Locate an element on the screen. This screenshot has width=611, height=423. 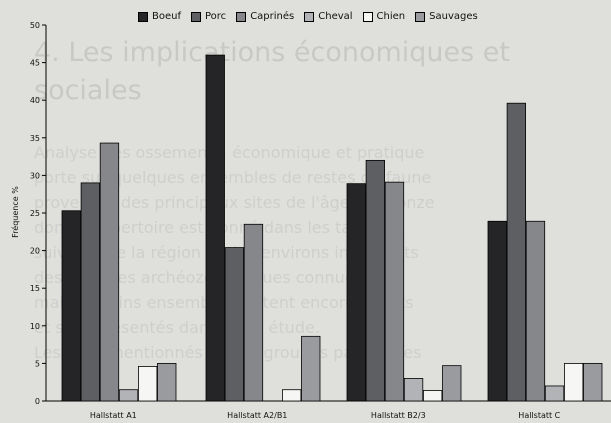
x-category-label: Hallstatt C is located at coordinates (539, 415).